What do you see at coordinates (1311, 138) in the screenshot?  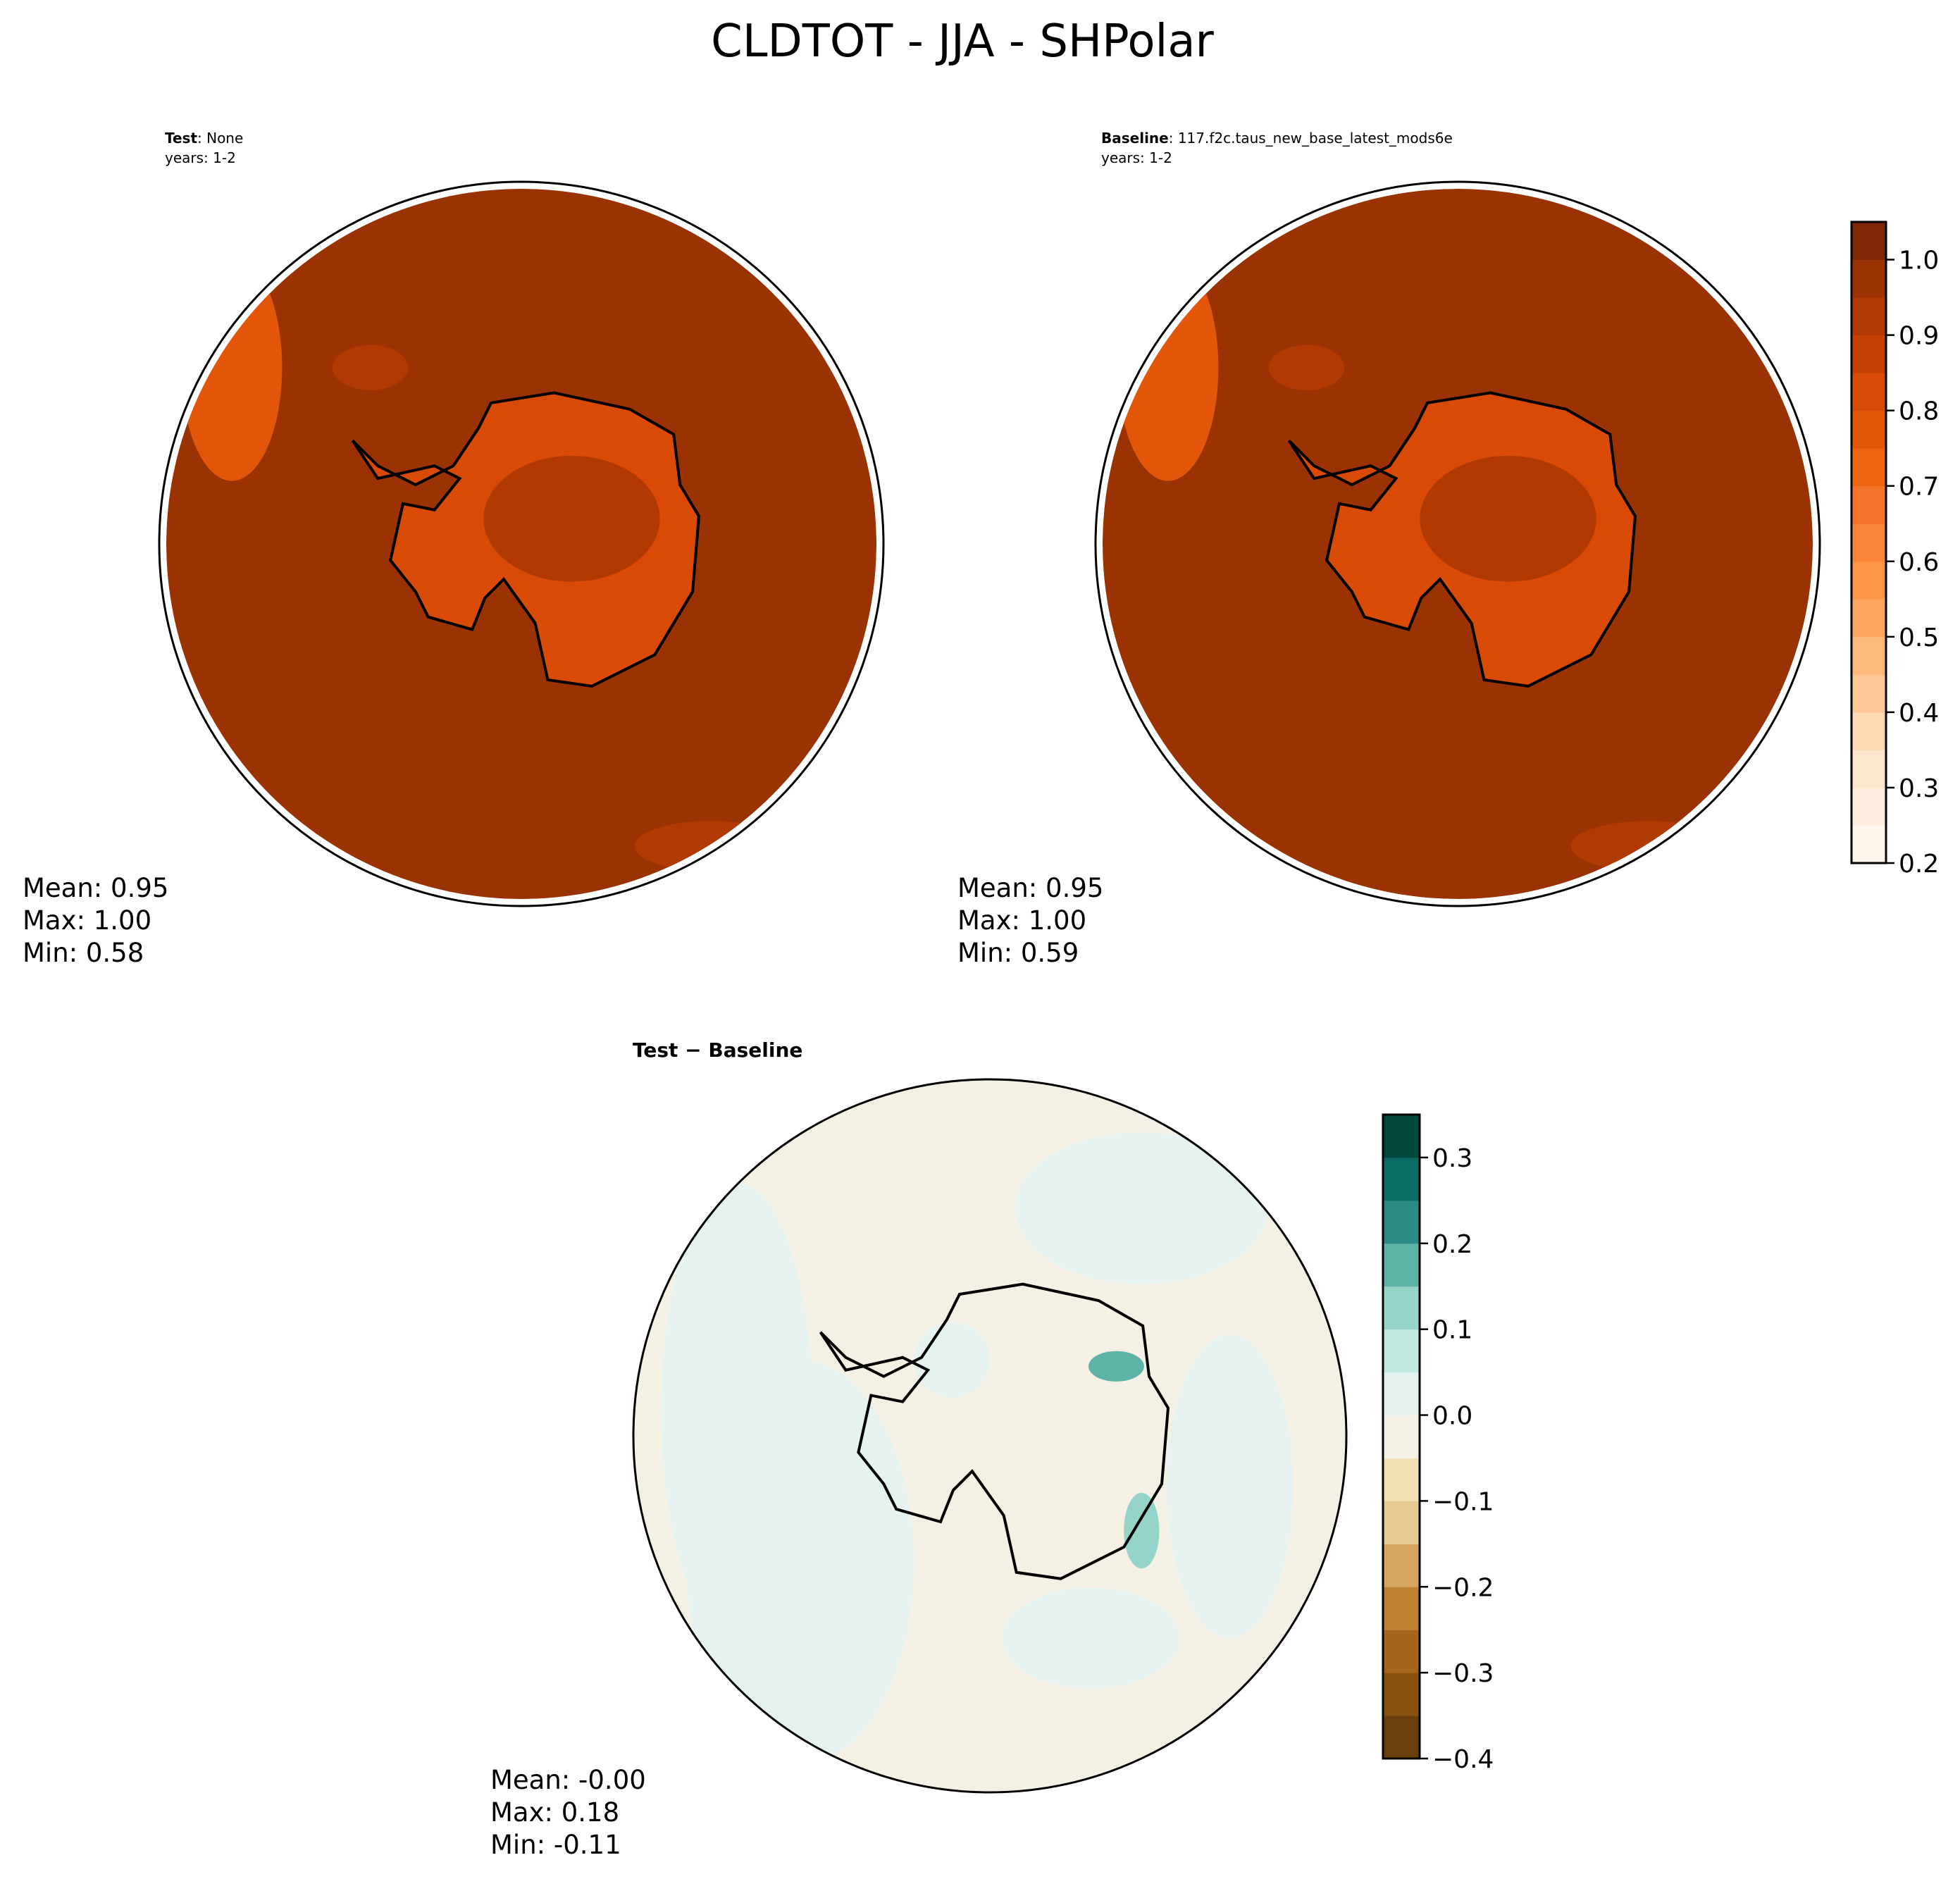 I see `header-name: : 117.f2c.taus_new_base_latest_mods6e` at bounding box center [1311, 138].